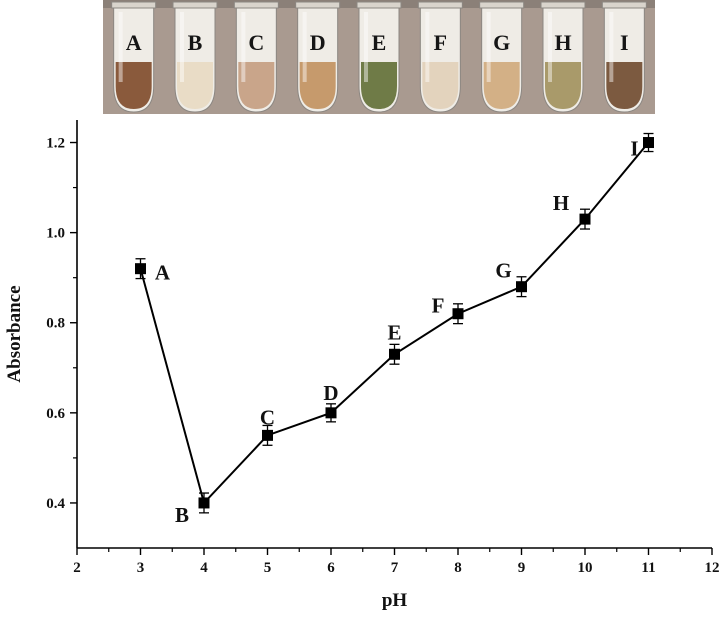 The image size is (720, 618). What do you see at coordinates (501, 42) in the screenshot?
I see `tube-label: G` at bounding box center [501, 42].